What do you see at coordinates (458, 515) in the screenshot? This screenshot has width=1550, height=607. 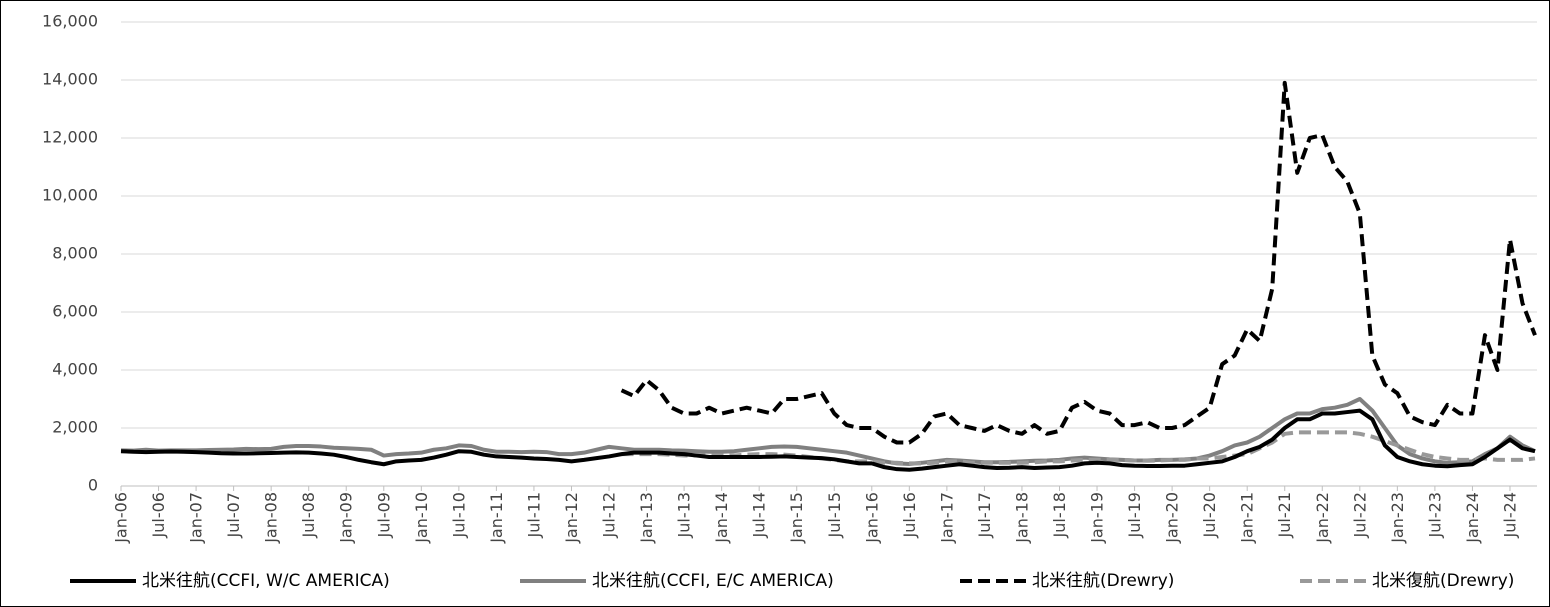 I see `x-tick-label: Jul-10` at bounding box center [458, 515].